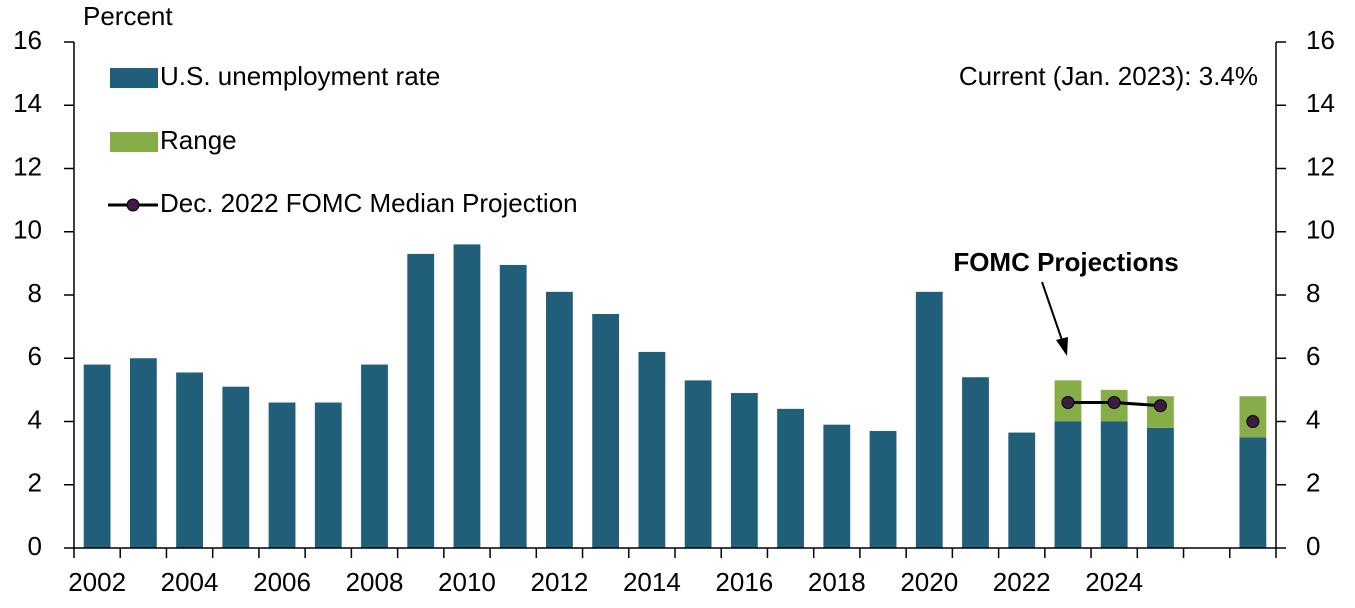 Image resolution: width=1355 pixels, height=608 pixels. What do you see at coordinates (744, 582) in the screenshot?
I see `x-tick-label: 2016` at bounding box center [744, 582].